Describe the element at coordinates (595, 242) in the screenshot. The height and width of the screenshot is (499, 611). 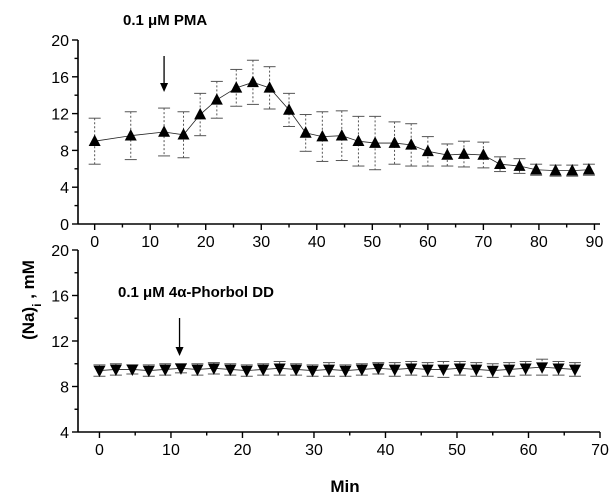
I see `x-tick-label: 90` at that location.